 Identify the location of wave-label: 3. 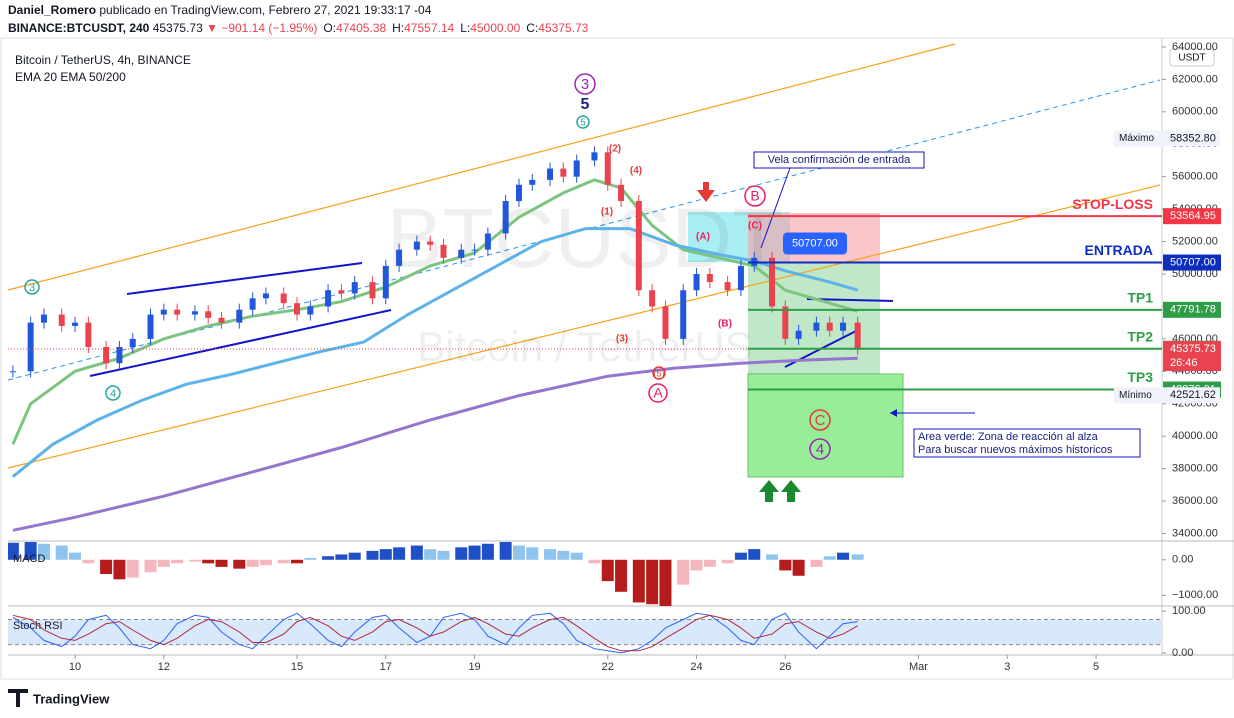
(585, 84).